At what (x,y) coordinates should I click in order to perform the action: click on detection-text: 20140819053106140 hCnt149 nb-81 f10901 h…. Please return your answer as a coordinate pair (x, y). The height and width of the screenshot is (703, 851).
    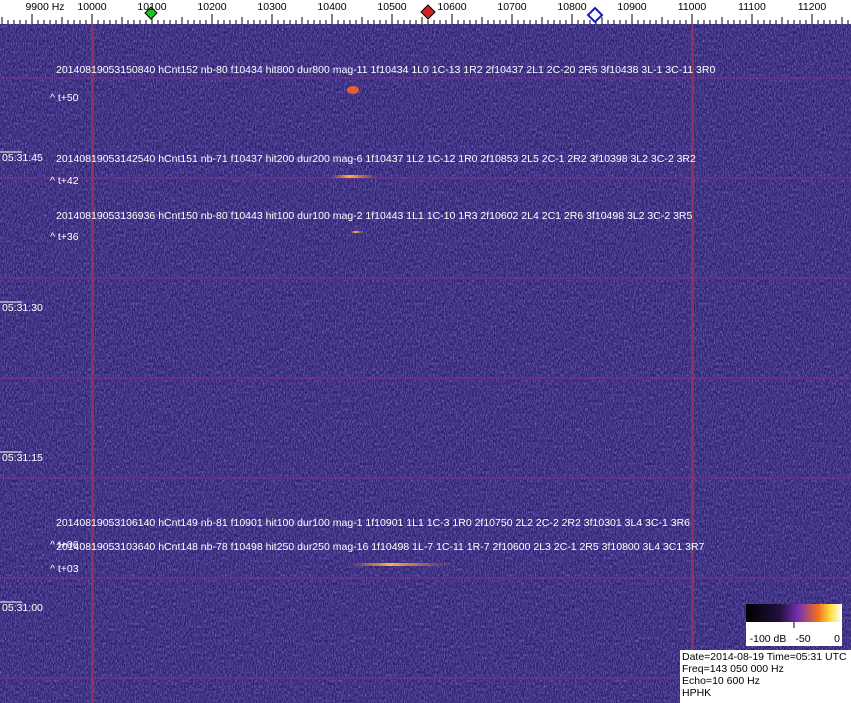
    Looking at the image, I should click on (373, 523).